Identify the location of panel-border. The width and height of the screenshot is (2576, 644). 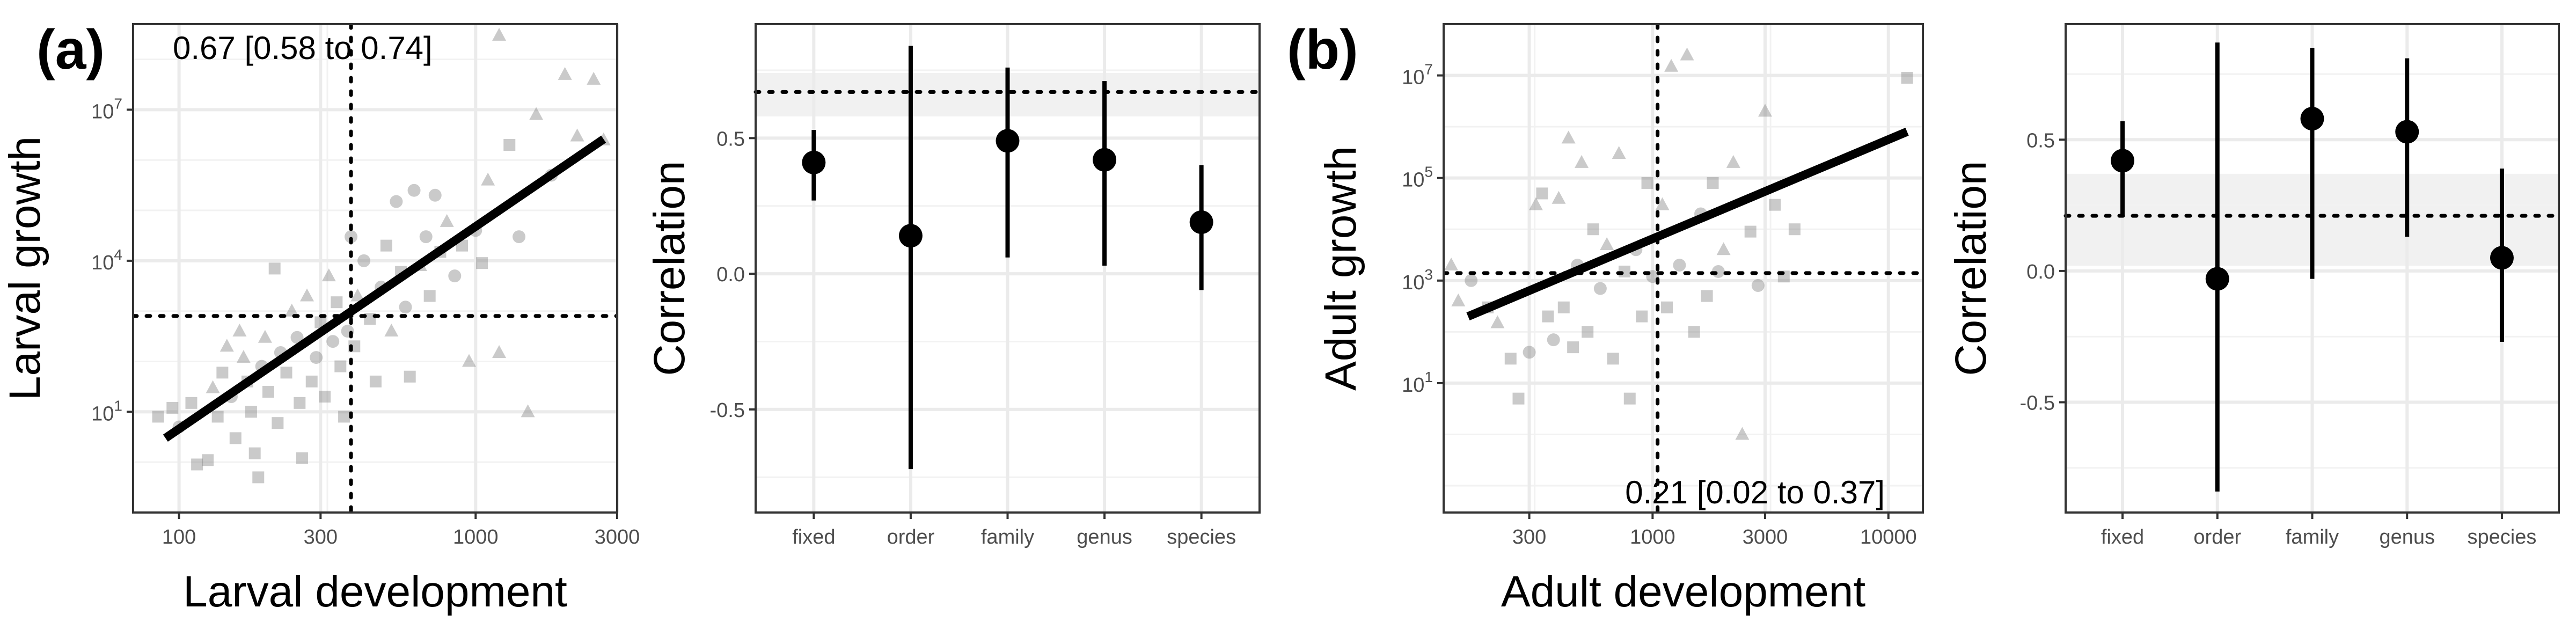
(375, 268).